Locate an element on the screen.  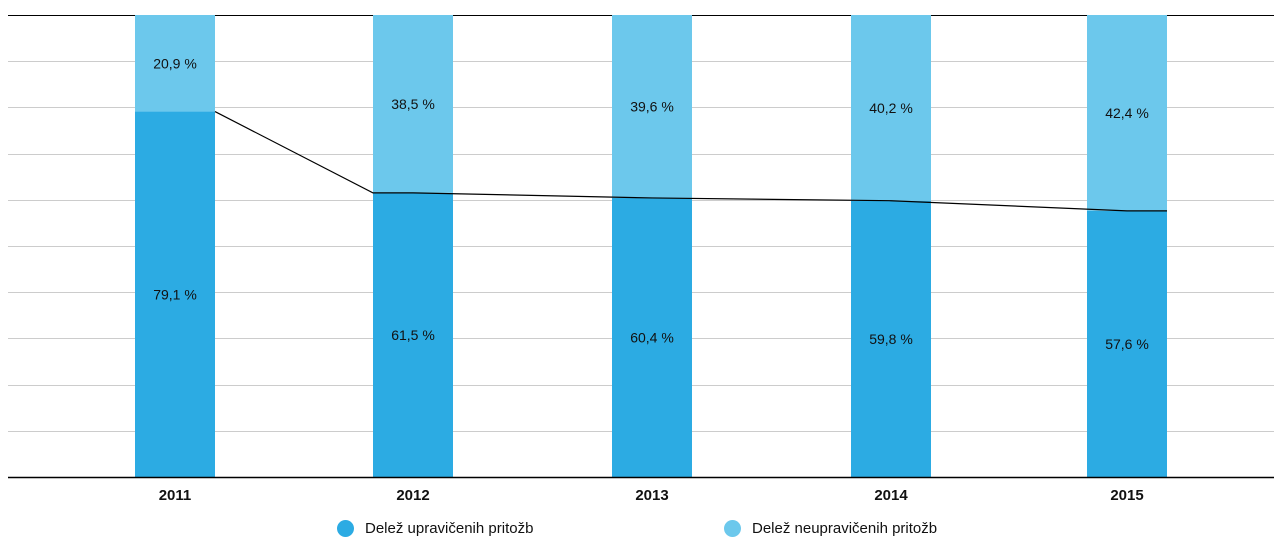
trend-line is located at coordinates (690, 161).